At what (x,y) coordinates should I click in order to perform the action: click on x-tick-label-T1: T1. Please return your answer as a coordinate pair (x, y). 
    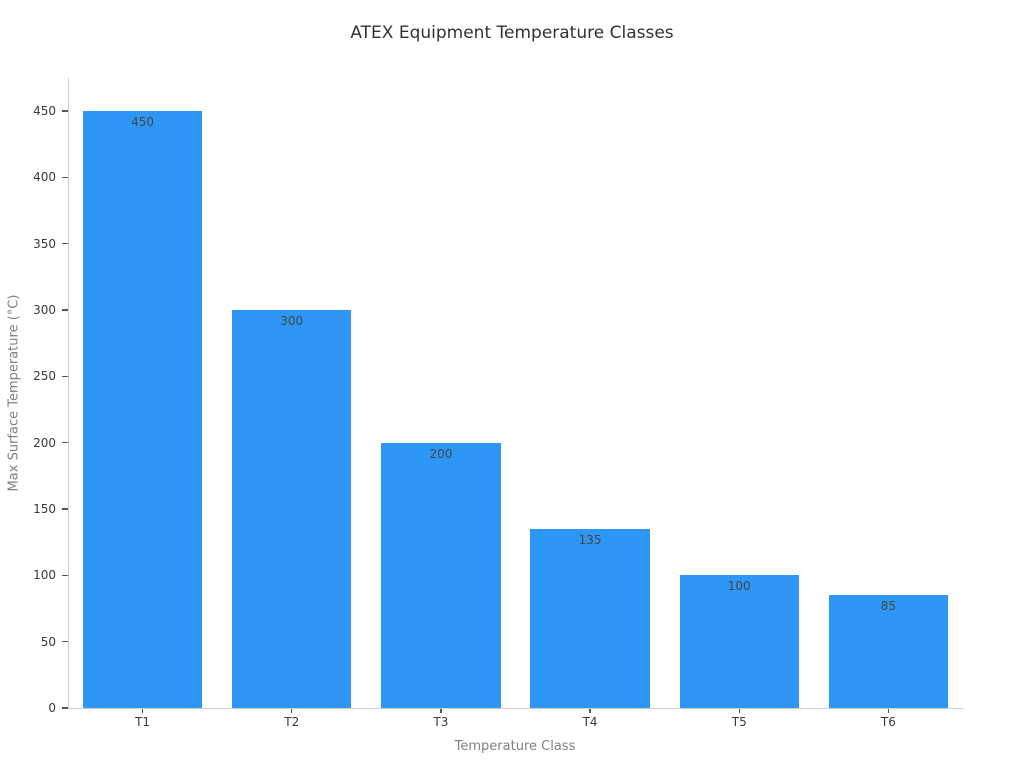
    Looking at the image, I should click on (143, 722).